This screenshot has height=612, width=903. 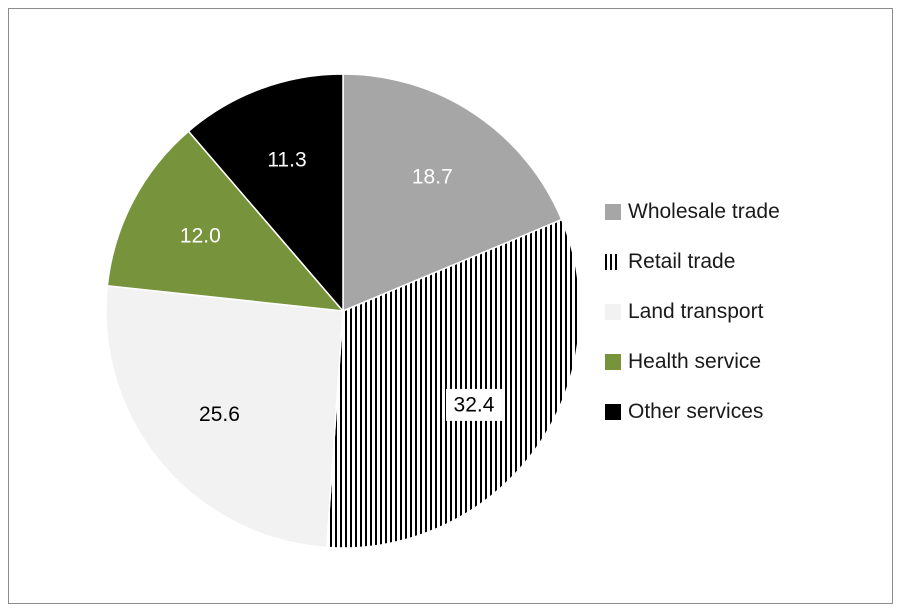 I want to click on legend-item-other-services: Other services, so click(x=684, y=412).